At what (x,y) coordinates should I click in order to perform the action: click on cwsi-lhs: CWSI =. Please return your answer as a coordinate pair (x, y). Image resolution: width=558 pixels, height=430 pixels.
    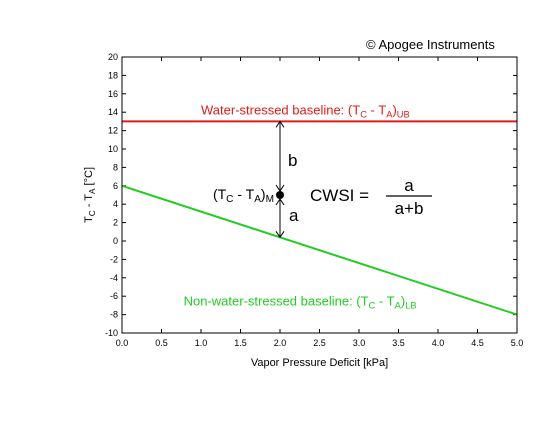
    Looking at the image, I should click on (339, 195).